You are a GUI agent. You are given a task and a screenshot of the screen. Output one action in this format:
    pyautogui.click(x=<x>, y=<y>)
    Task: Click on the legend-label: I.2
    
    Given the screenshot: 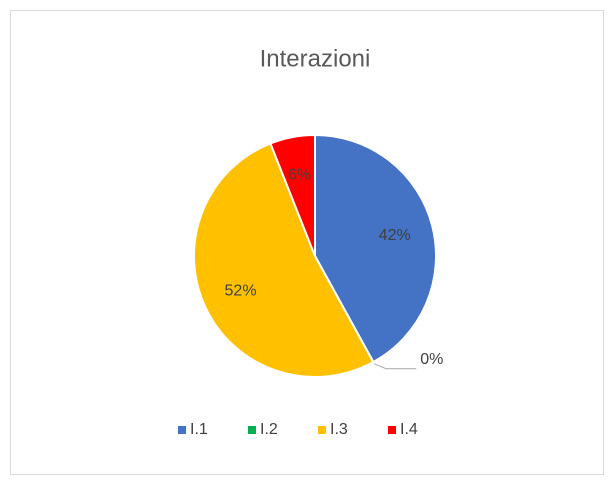 What is the action you would take?
    pyautogui.click(x=269, y=429)
    